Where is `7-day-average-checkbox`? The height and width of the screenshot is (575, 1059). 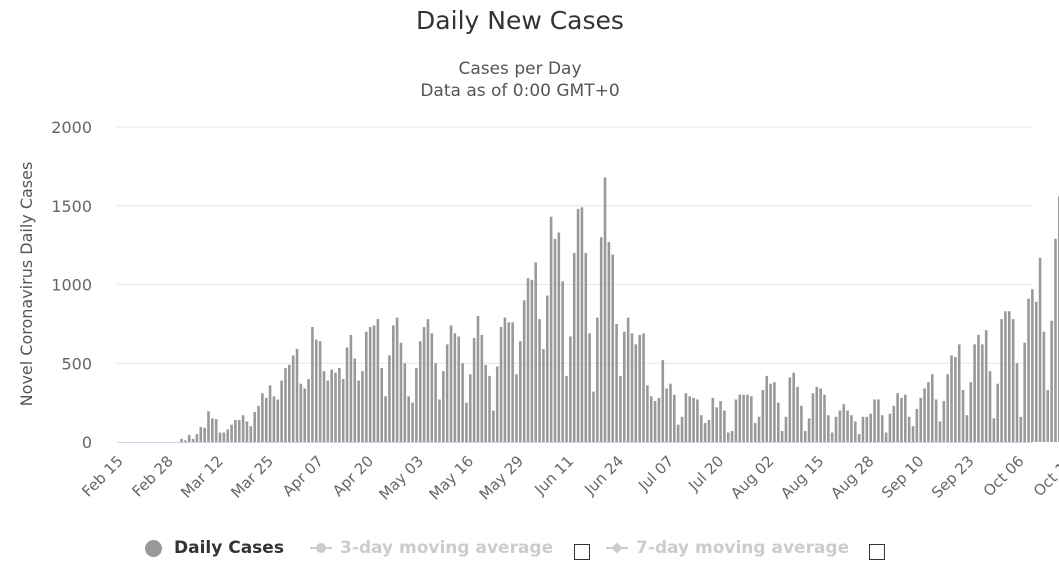 7-day-average-checkbox is located at coordinates (877, 552).